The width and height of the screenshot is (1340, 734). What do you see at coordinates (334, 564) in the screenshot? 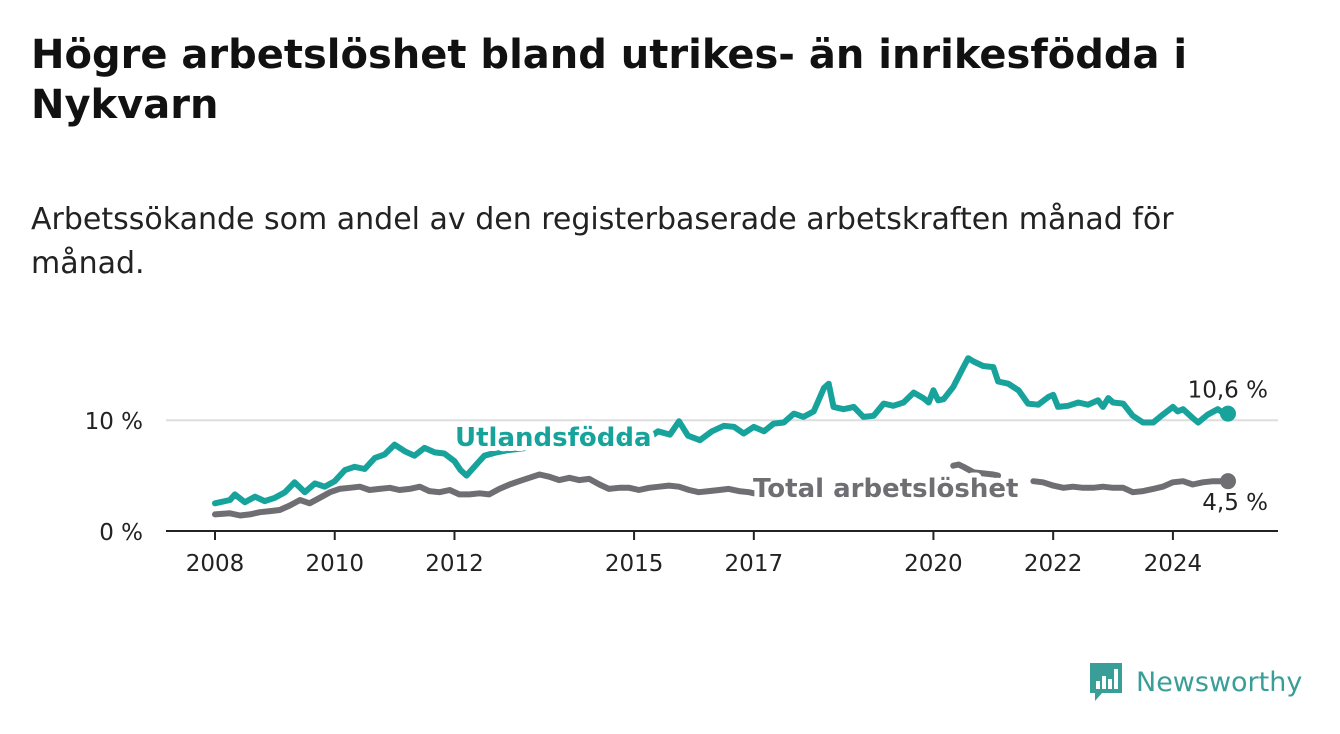
I see `x-tick-label: 2010` at bounding box center [334, 564].